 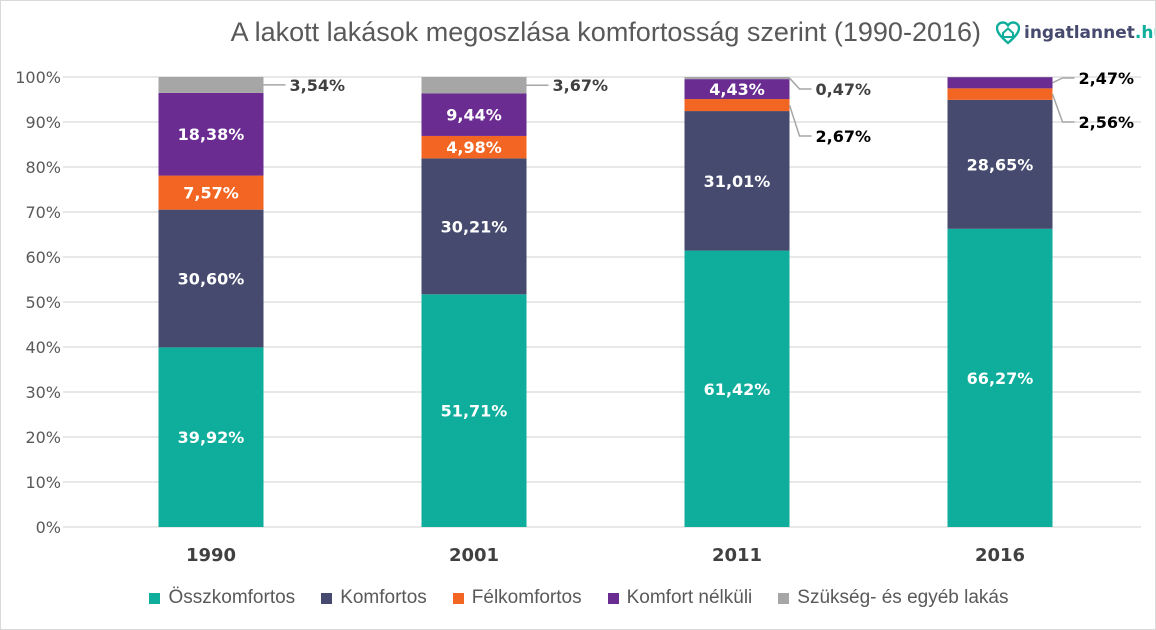 What do you see at coordinates (474, 555) in the screenshot?
I see `x-tick-label: 2001` at bounding box center [474, 555].